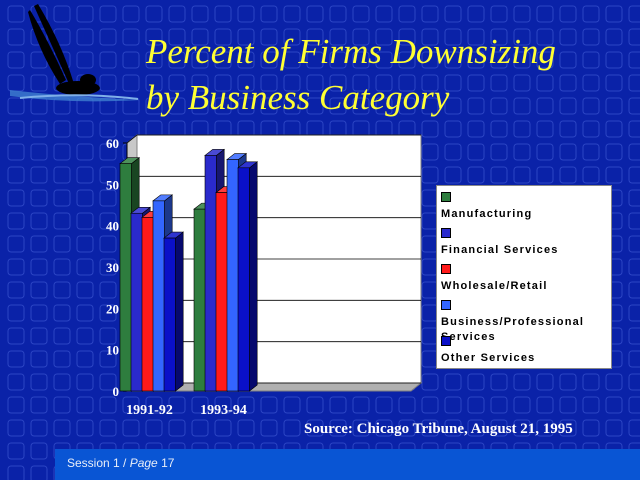  I want to click on legend-label: Manufacturing, so click(487, 214).